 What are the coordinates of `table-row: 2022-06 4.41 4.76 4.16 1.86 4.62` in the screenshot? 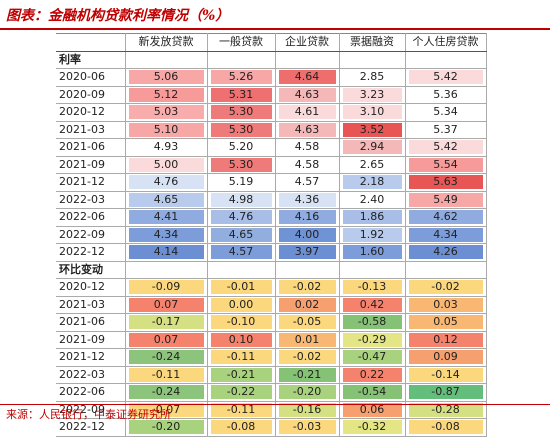 It's located at (271, 217).